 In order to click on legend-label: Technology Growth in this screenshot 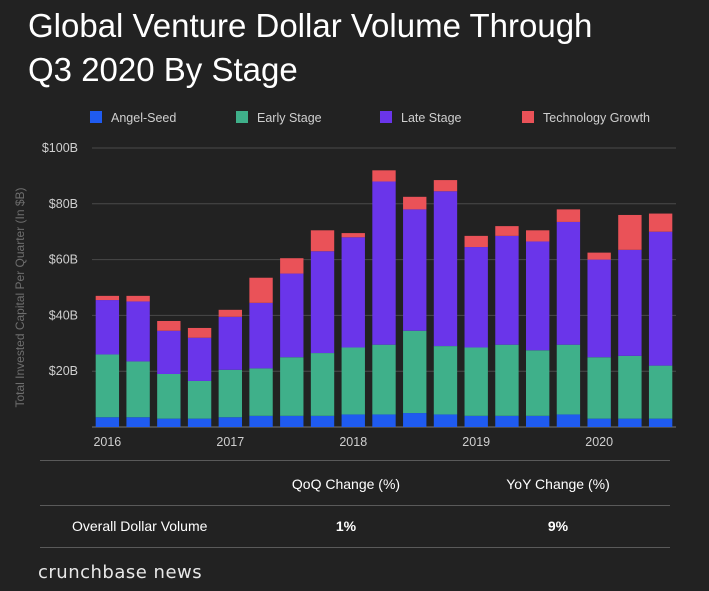, I will do `click(596, 118)`.